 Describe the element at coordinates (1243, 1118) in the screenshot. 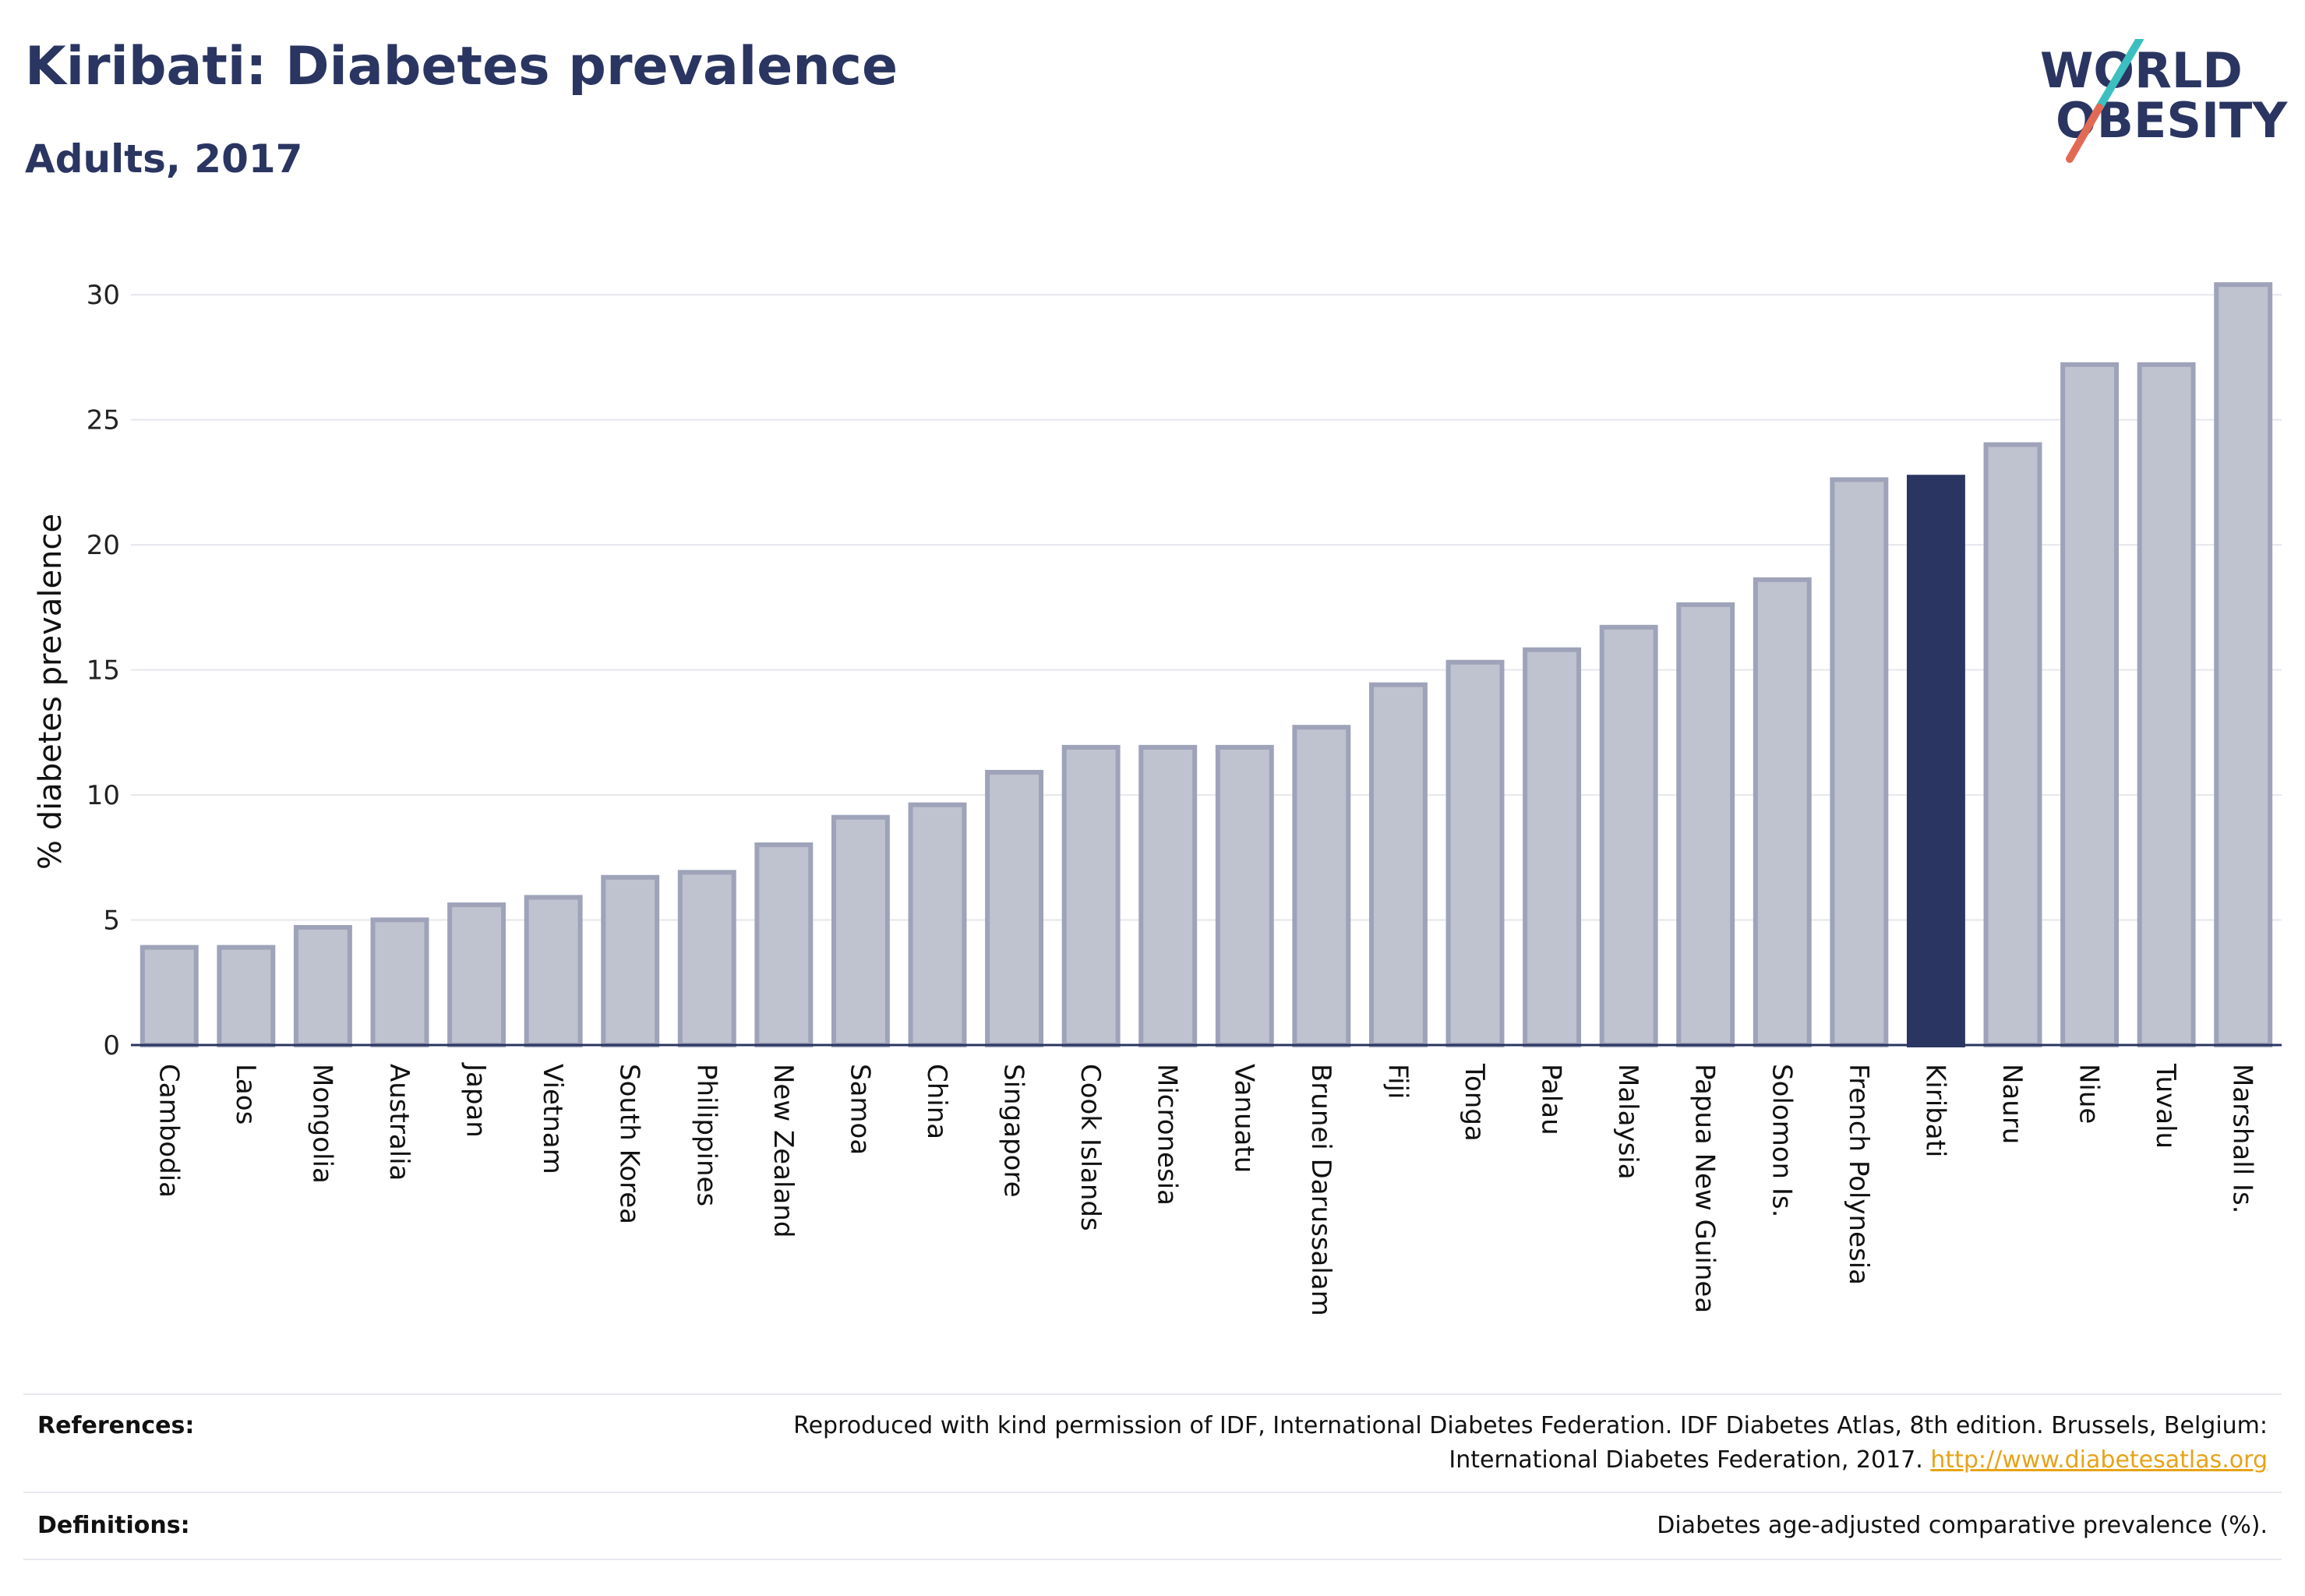

I see `x-category-label: Vanuatu` at that location.